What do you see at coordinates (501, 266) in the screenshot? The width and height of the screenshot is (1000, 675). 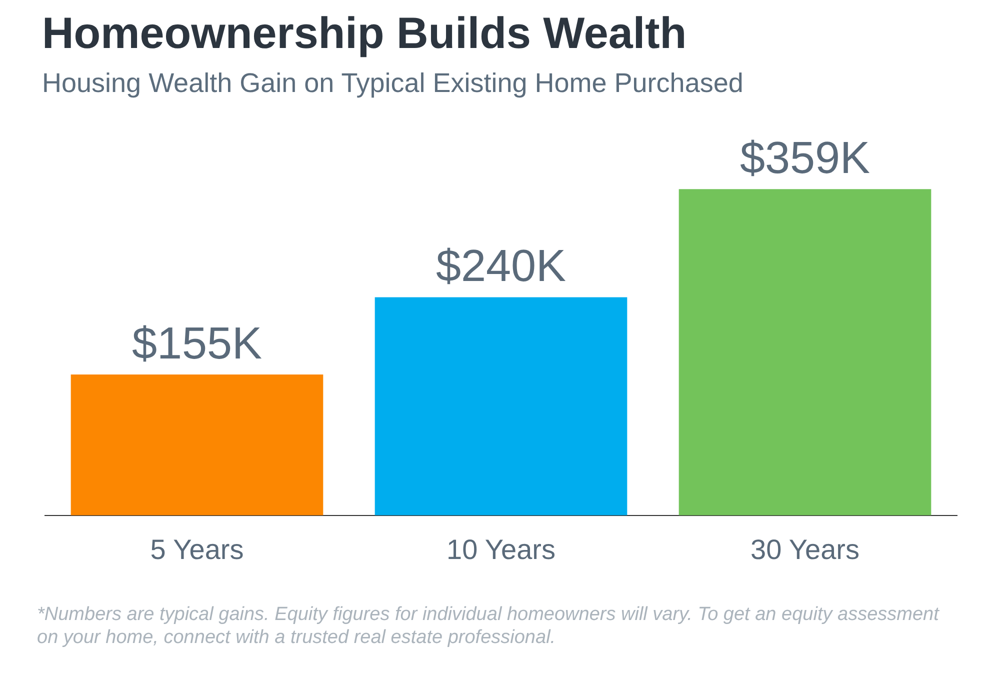 I see `data-label: $240K` at bounding box center [501, 266].